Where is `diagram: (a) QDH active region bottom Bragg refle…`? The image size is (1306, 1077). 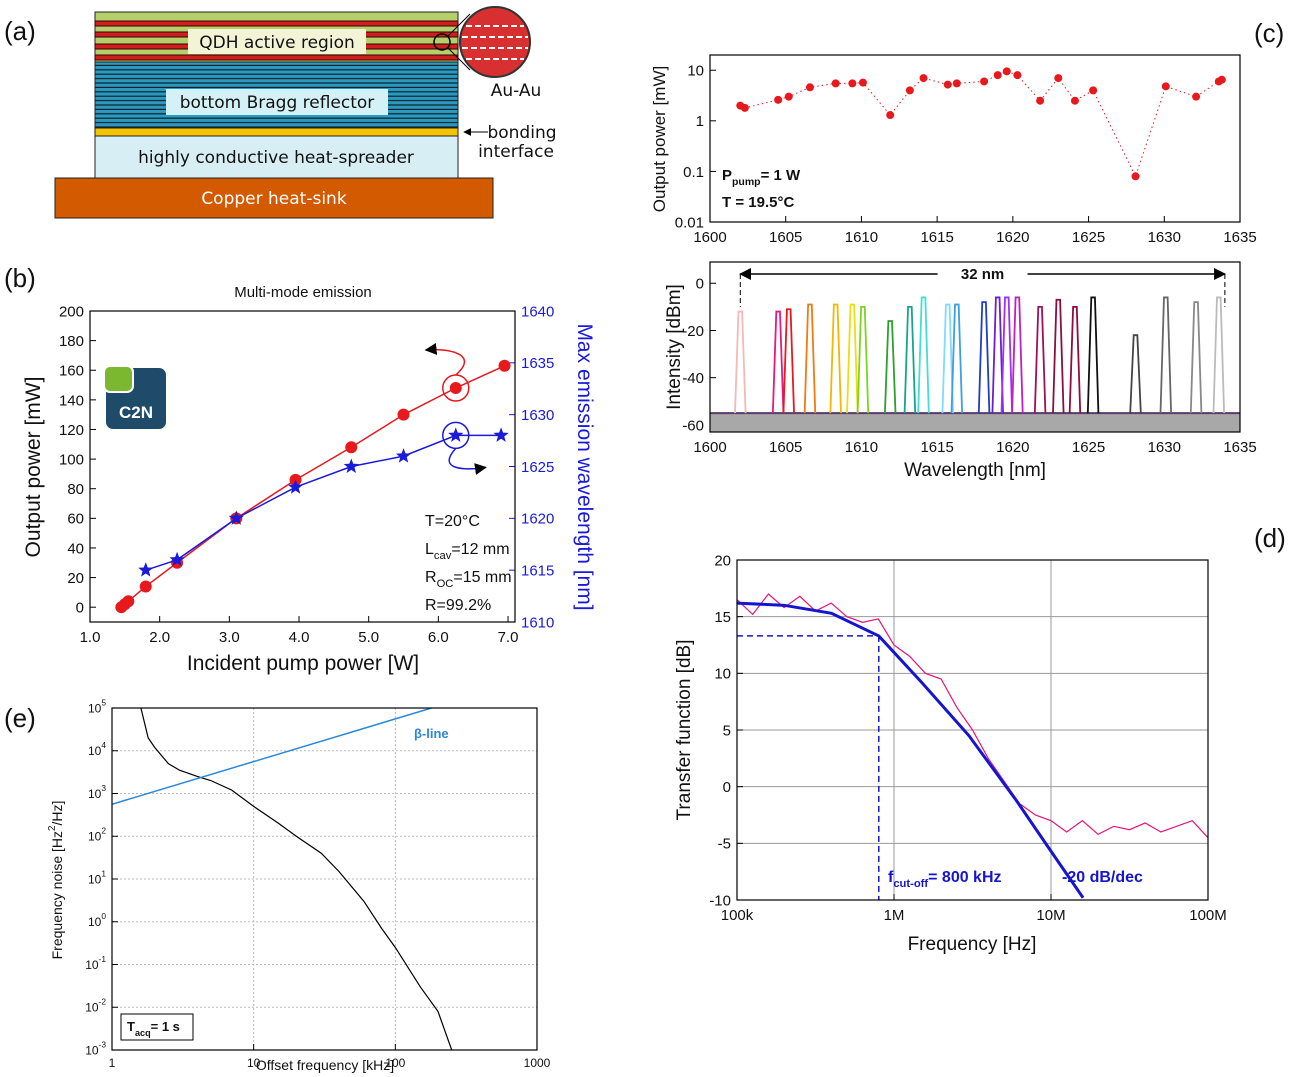
diagram: (a) QDH active region bottom Bragg refle… is located at coordinates (280, 112).